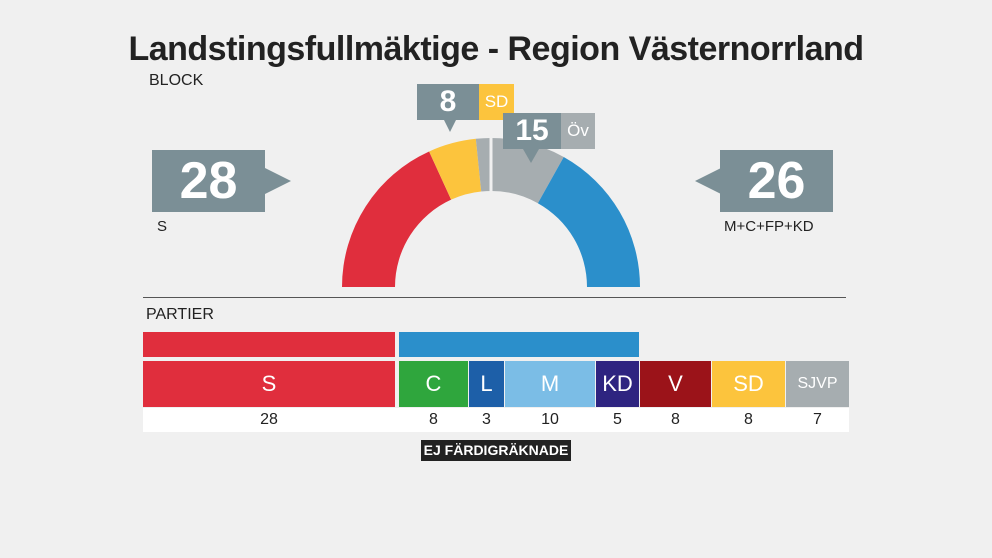  What do you see at coordinates (491, 212) in the screenshot?
I see `seat-arc-chart` at bounding box center [491, 212].